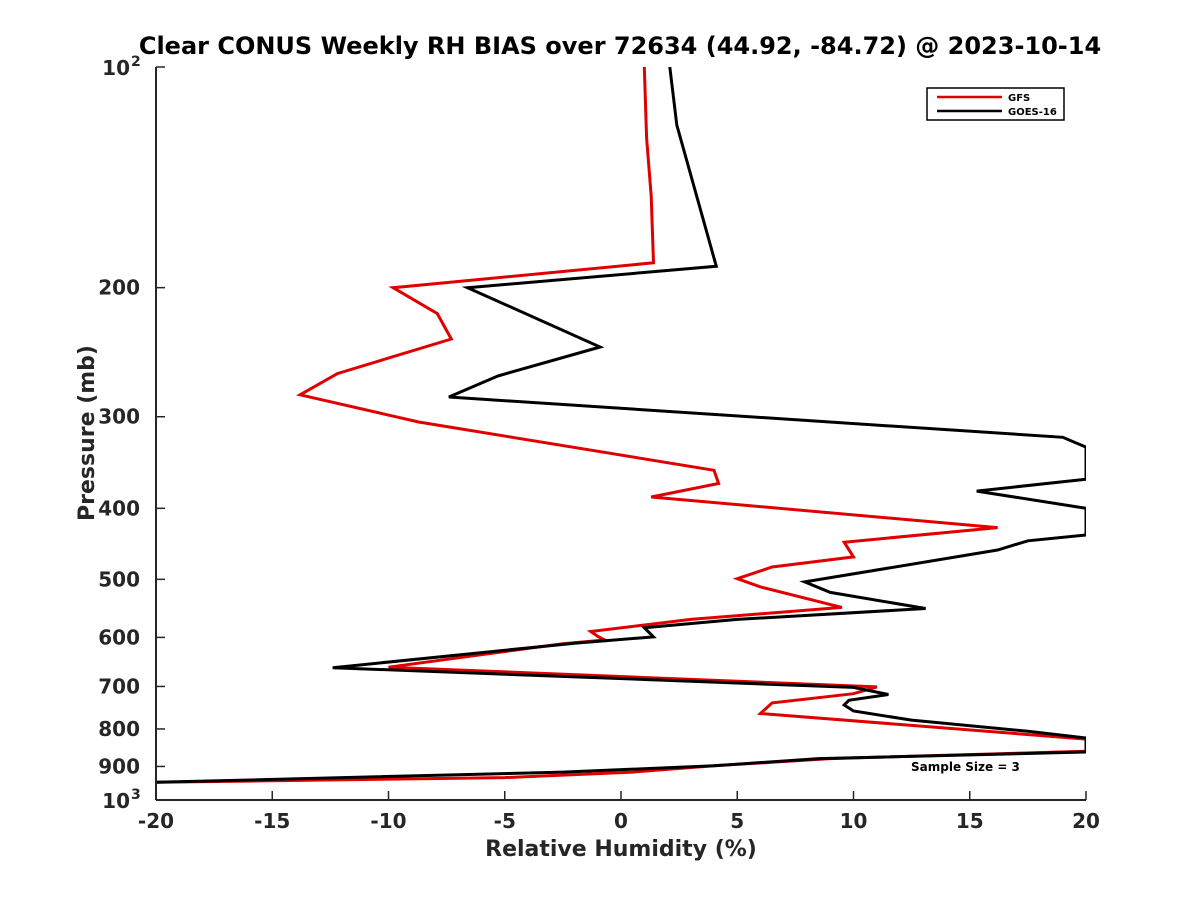 The width and height of the screenshot is (1200, 900). What do you see at coordinates (272, 821) in the screenshot?
I see `x-tick-label: -15` at bounding box center [272, 821].